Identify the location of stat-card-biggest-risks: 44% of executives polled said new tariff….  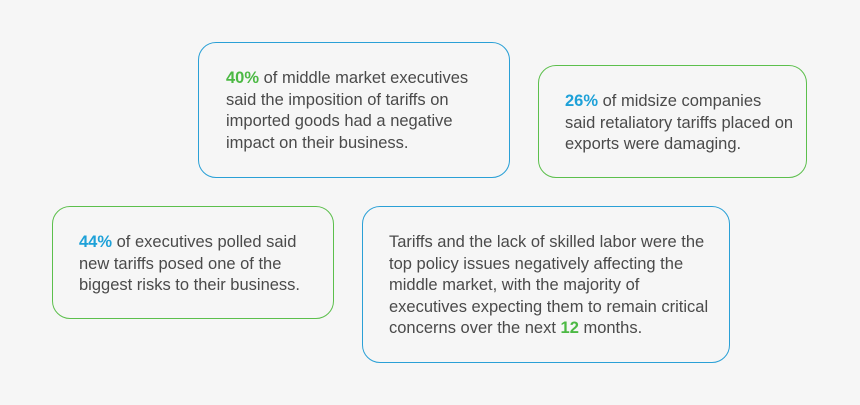
(193, 262).